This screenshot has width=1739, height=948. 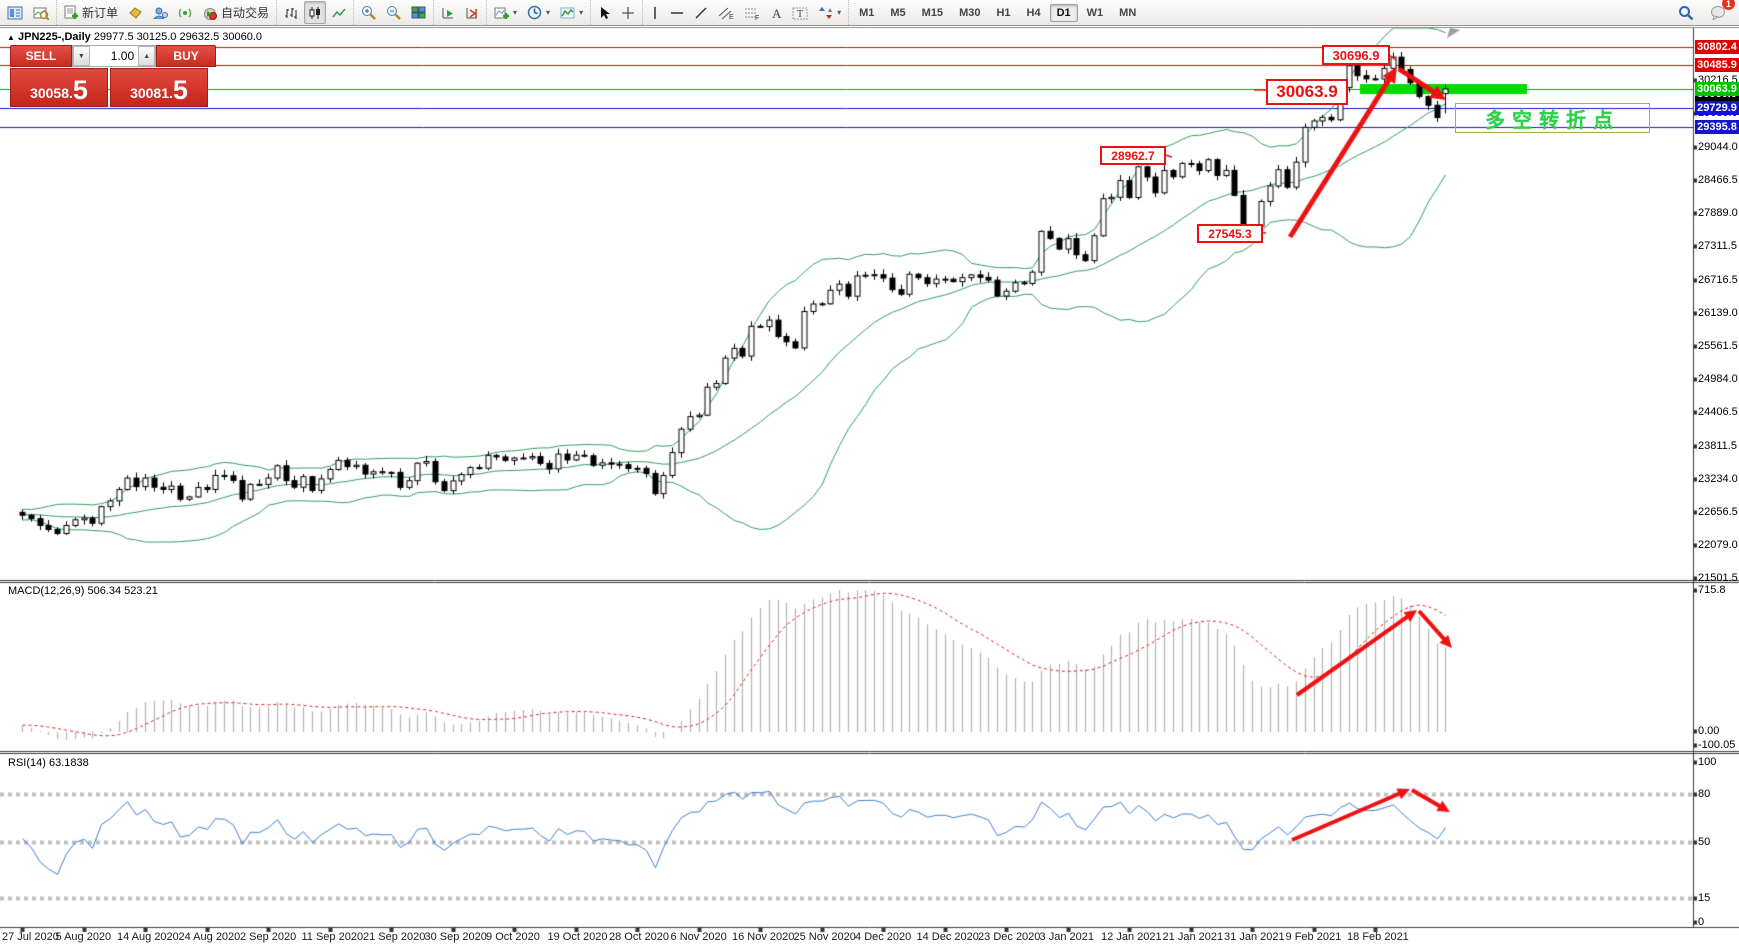 I want to click on zoom-out-icon, so click(x=394, y=13).